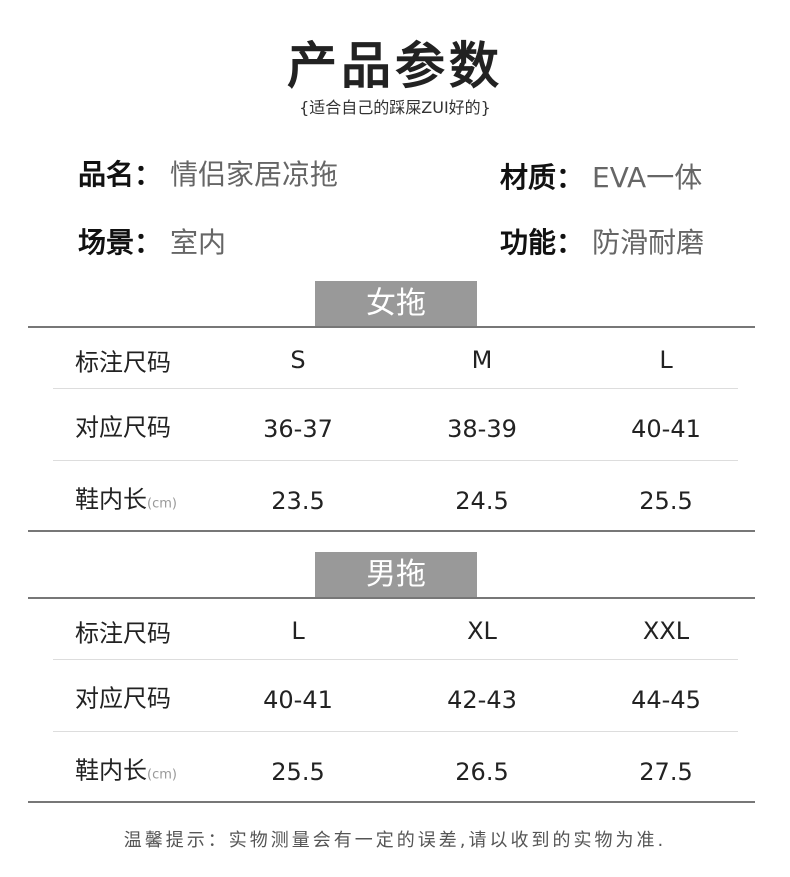 Image resolution: width=790 pixels, height=877 pixels. What do you see at coordinates (395, 840) in the screenshot?
I see `footer-note: 温馨提示：实物测量会有一定的误差,请以收到的实物为准.` at bounding box center [395, 840].